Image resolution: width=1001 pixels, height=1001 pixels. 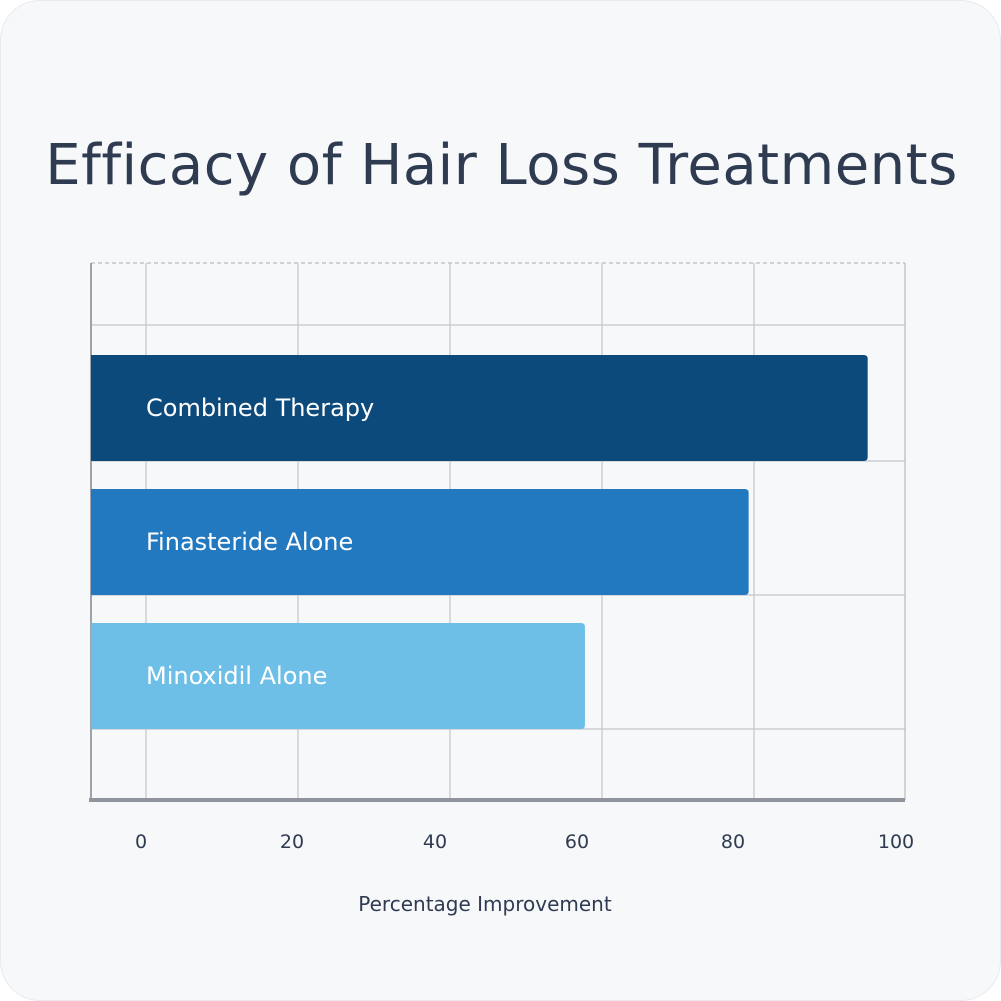 What do you see at coordinates (141, 842) in the screenshot?
I see `x-tick-label: 0` at bounding box center [141, 842].